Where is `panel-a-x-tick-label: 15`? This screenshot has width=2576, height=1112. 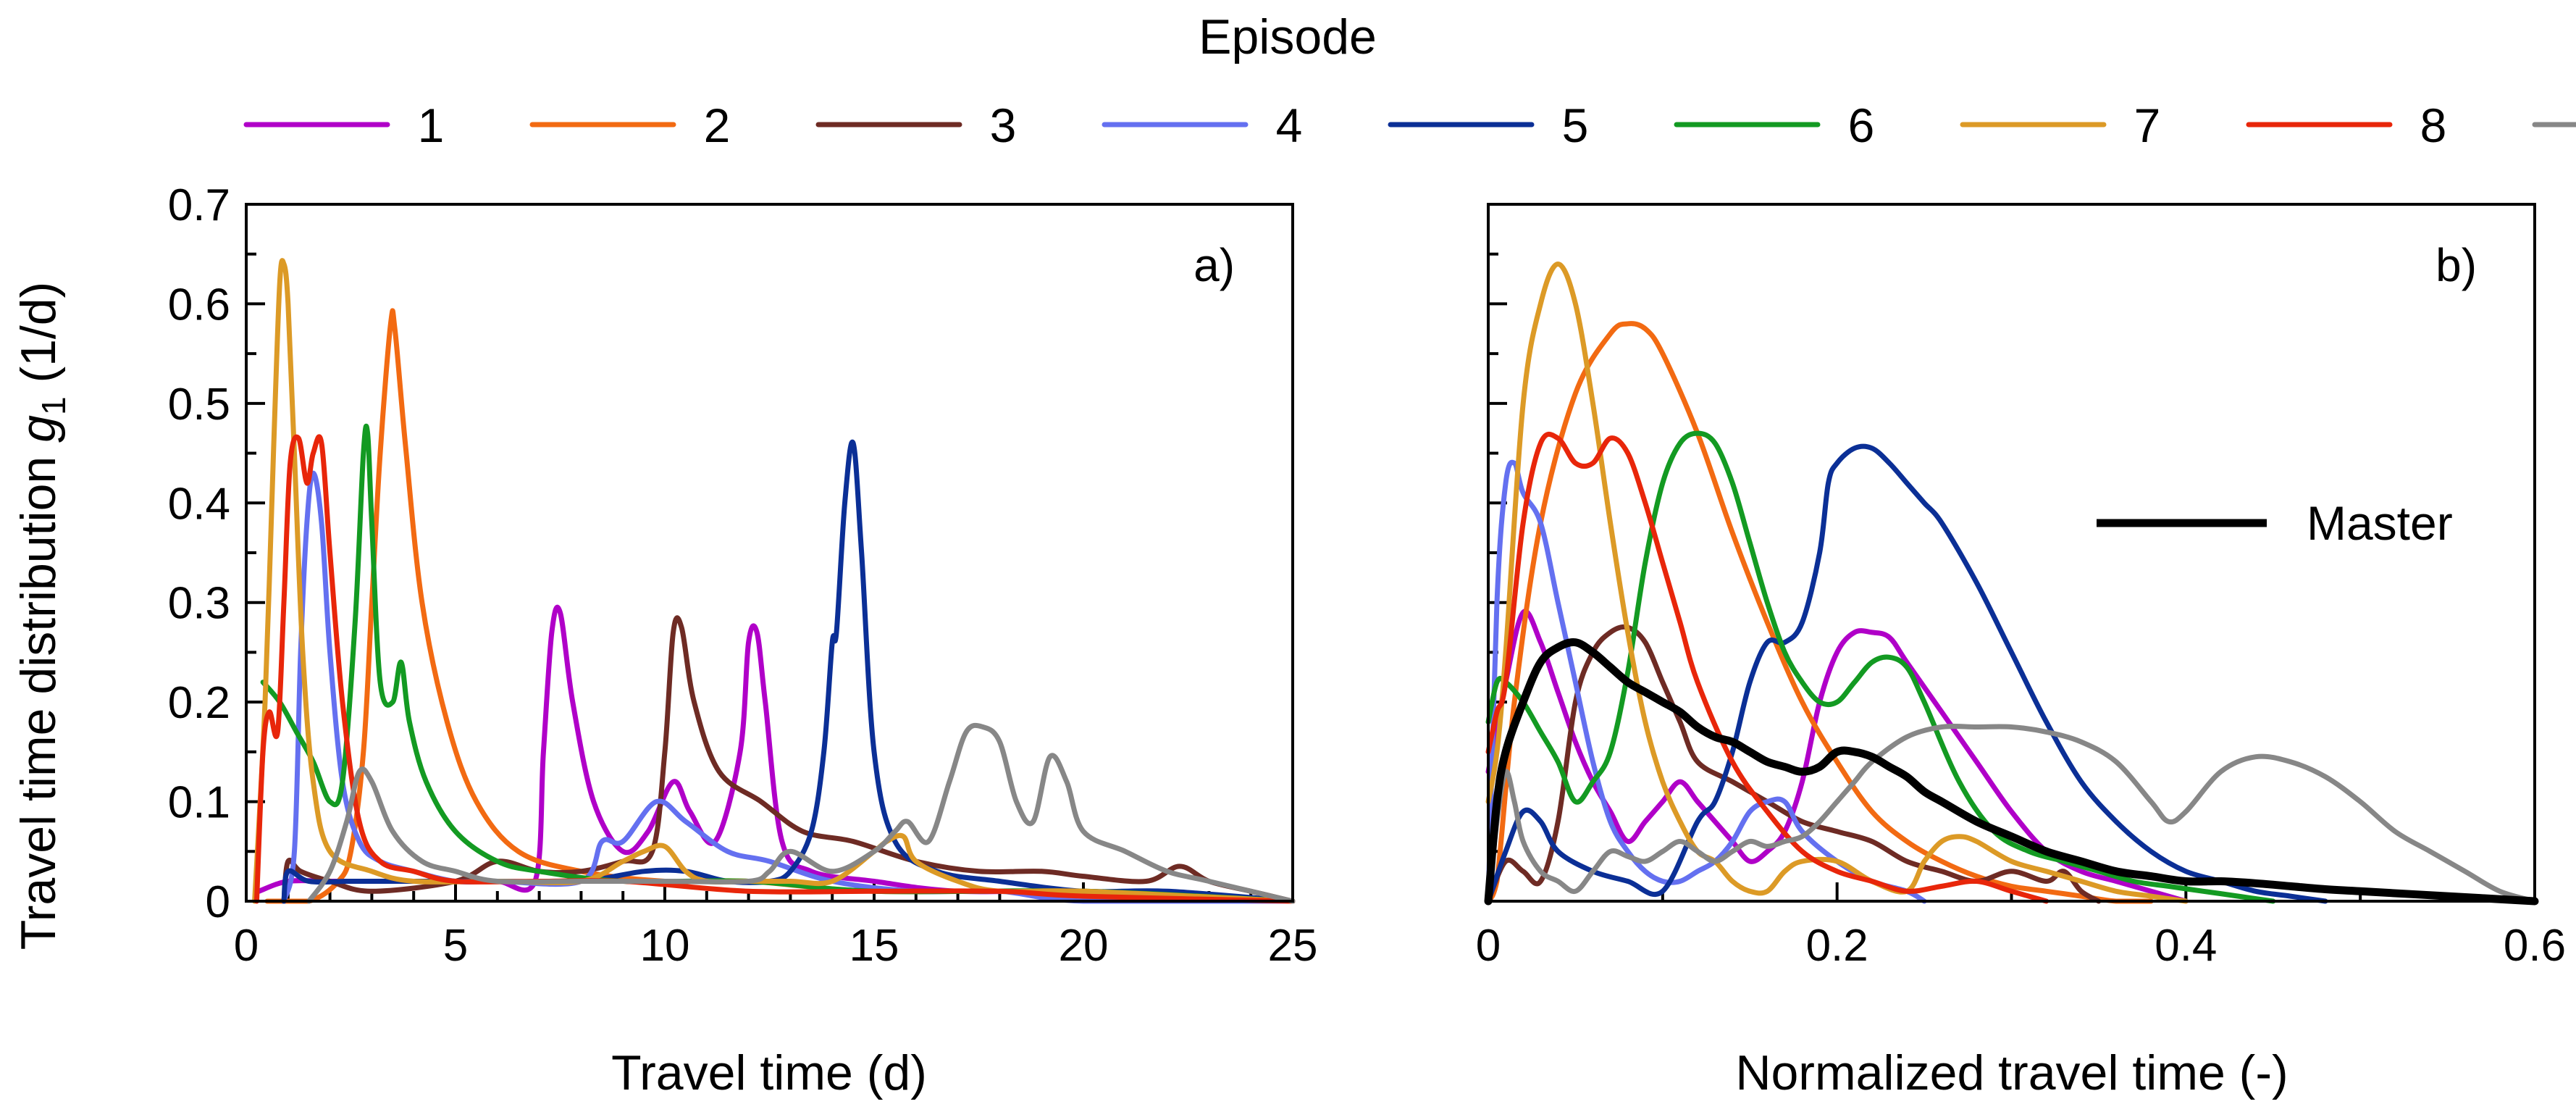 panel-a-x-tick-label: 15 is located at coordinates (874, 946).